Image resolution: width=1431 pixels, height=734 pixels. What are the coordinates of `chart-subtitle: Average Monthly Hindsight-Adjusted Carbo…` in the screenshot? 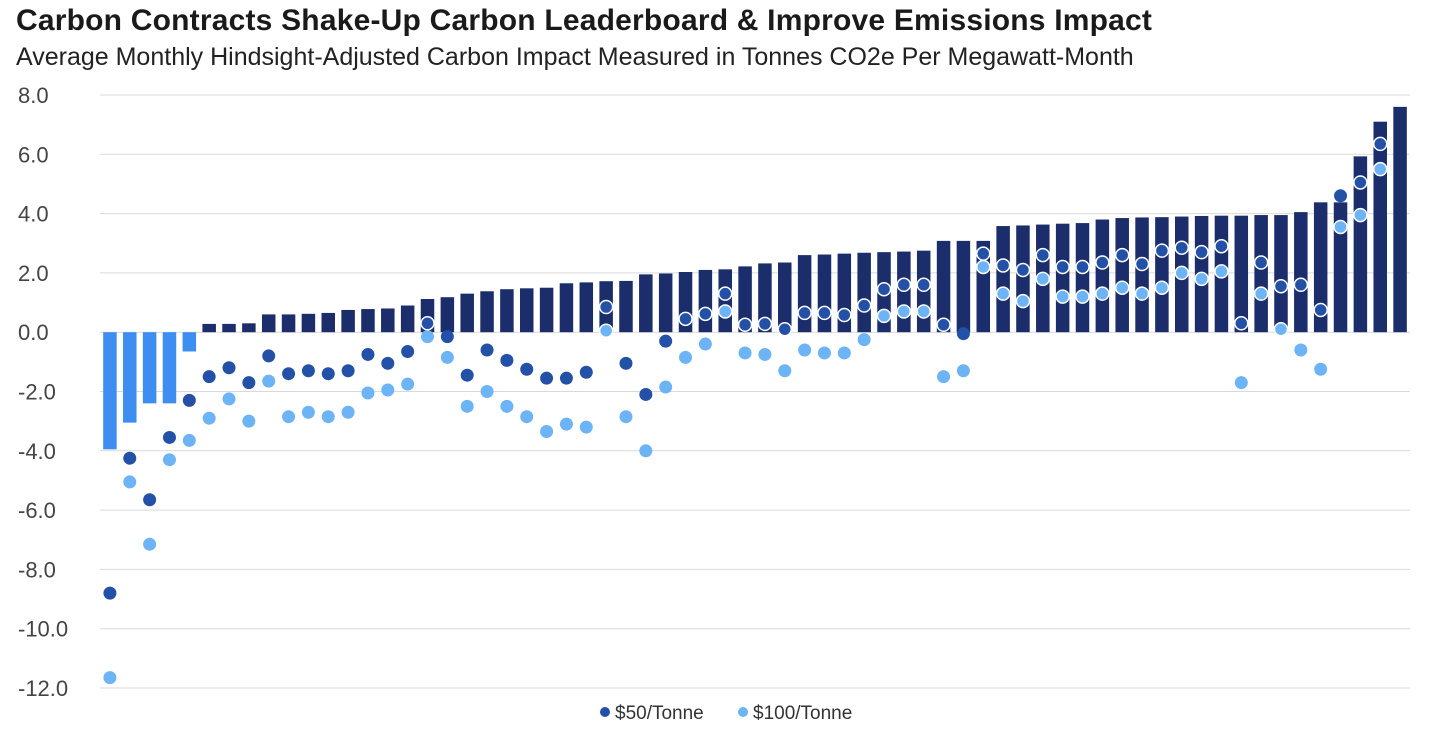 It's located at (575, 57).